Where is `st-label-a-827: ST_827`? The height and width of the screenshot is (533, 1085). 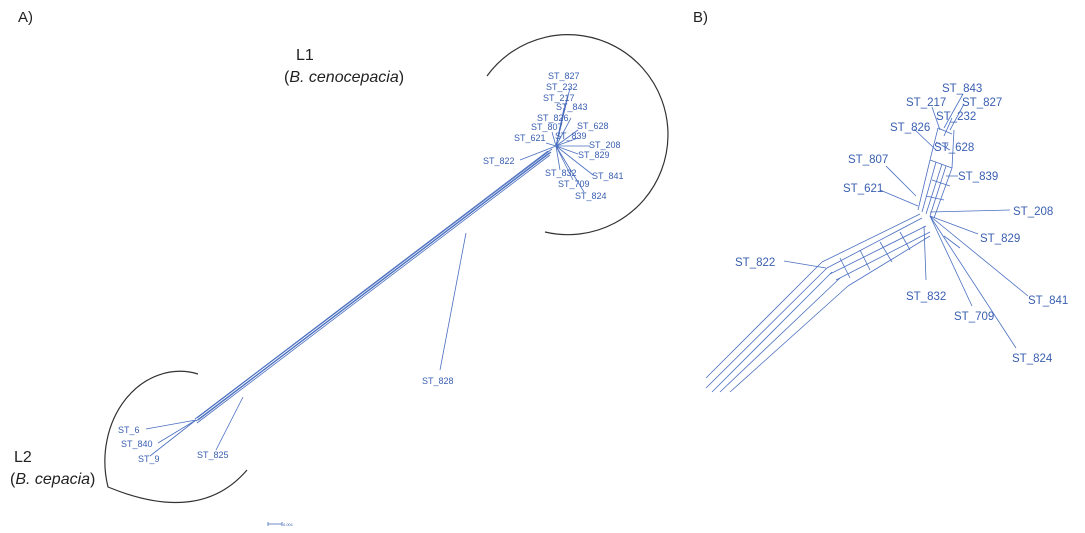 st-label-a-827: ST_827 is located at coordinates (564, 76).